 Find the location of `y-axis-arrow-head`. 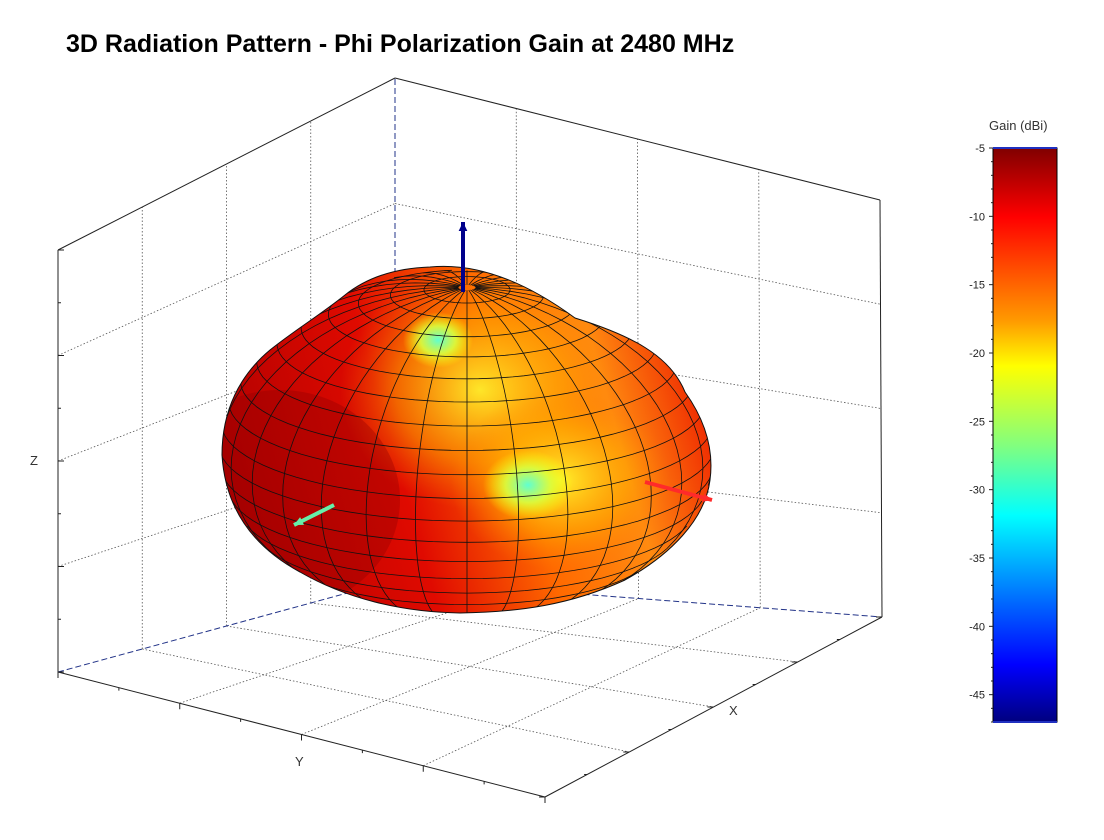

y-axis-arrow-head is located at coordinates (299, 521).